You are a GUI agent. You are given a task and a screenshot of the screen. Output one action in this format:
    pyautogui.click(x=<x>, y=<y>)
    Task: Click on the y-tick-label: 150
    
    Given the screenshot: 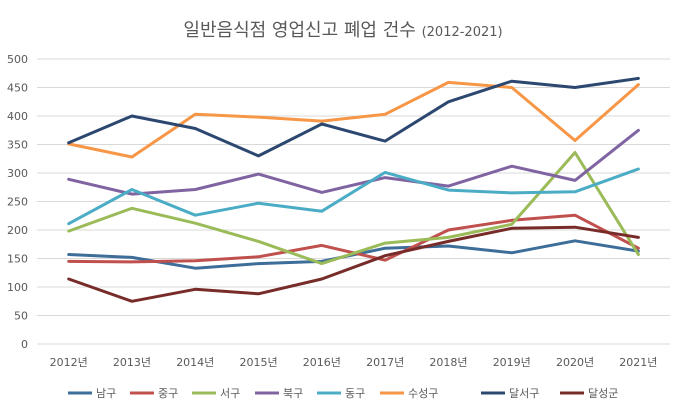 What is the action you would take?
    pyautogui.click(x=17, y=259)
    